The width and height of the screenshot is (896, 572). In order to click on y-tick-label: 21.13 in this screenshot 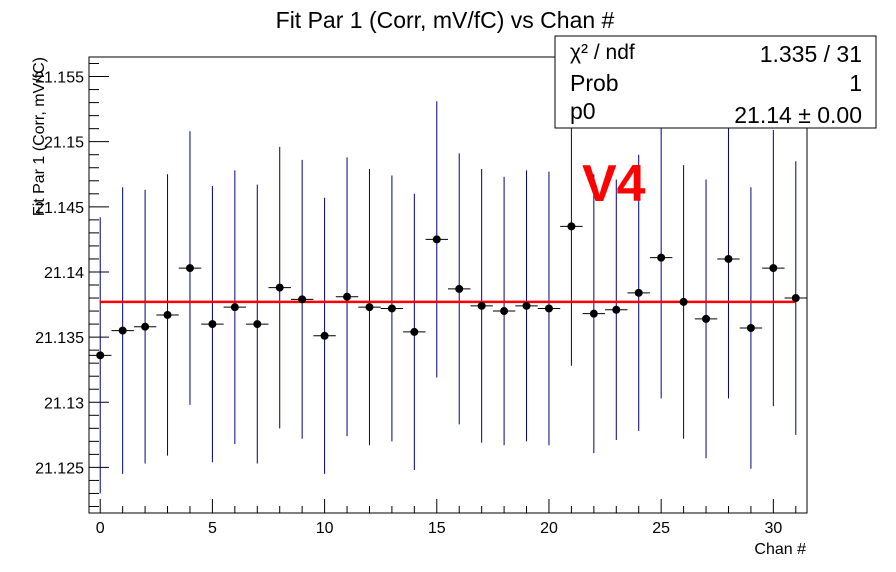, I will do `click(64, 403)`.